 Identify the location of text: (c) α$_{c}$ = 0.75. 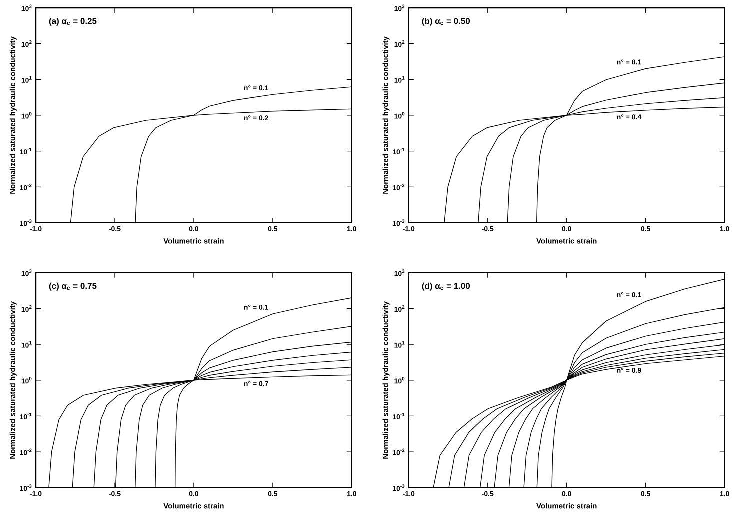
(73, 286).